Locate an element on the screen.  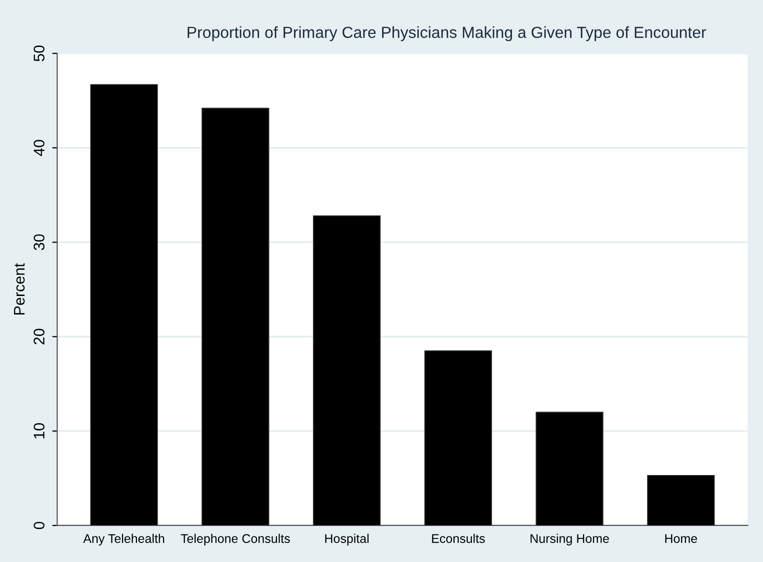
y-tick-label: 50 is located at coordinates (39, 53).